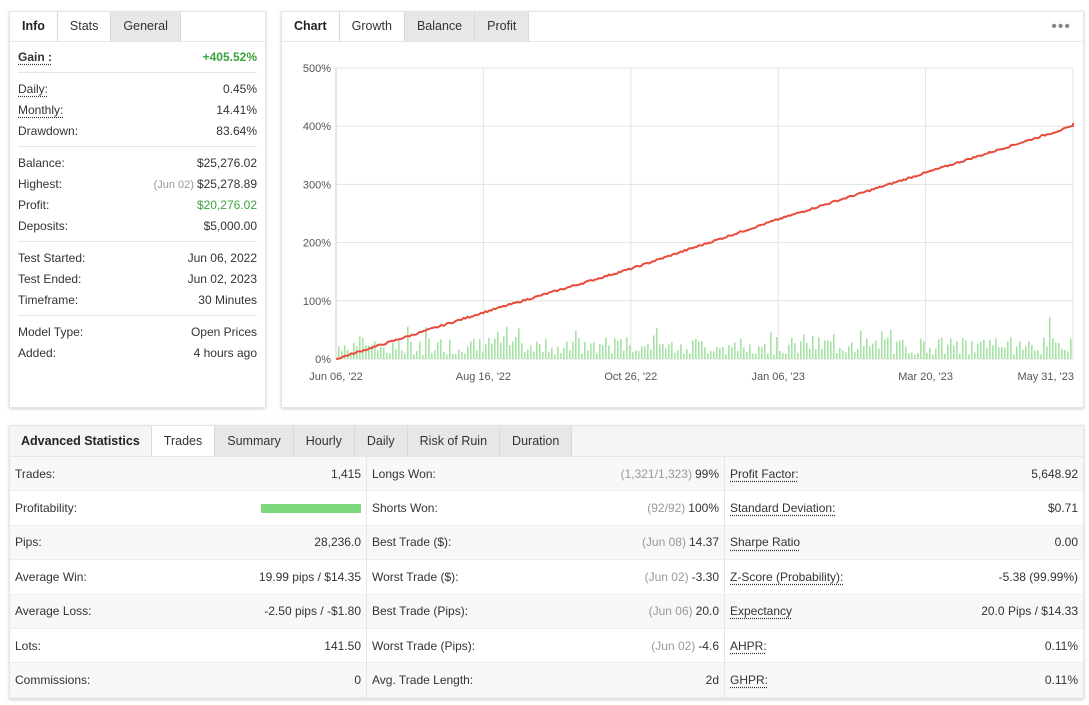  Describe the element at coordinates (440, 26) in the screenshot. I see `tab-balance: Balance` at that location.